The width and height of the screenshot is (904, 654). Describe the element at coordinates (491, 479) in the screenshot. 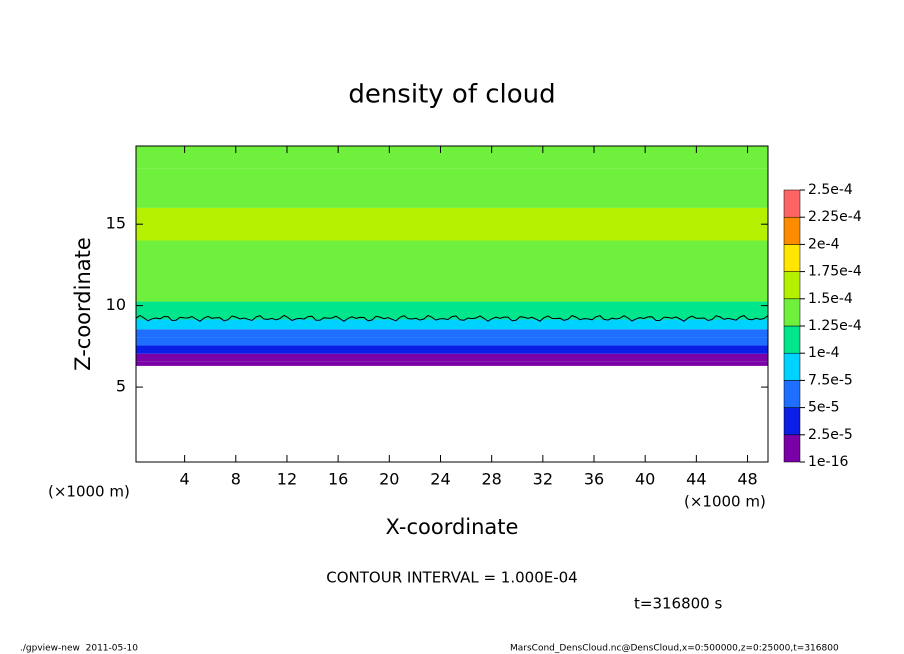

I see `x-tick-label: 28` at that location.